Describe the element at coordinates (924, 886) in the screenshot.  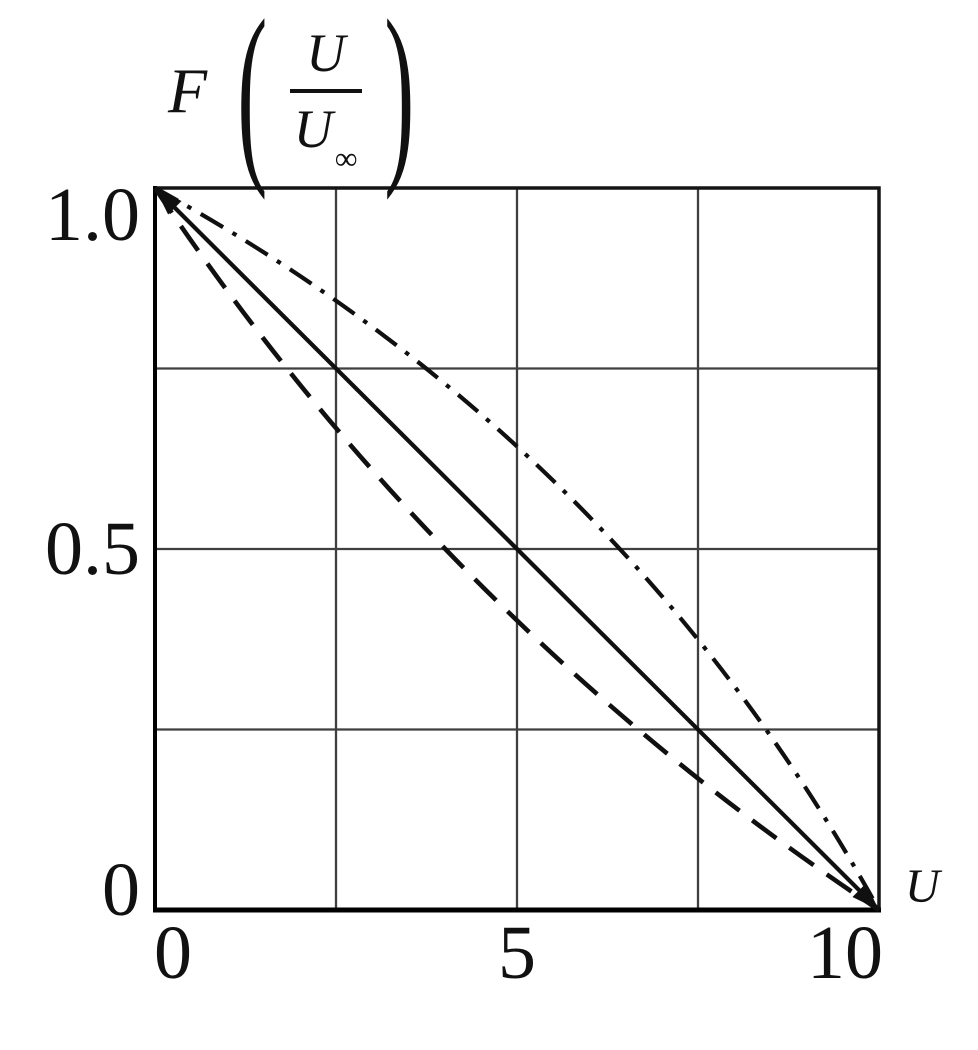
I see `x-axis-title: U` at that location.